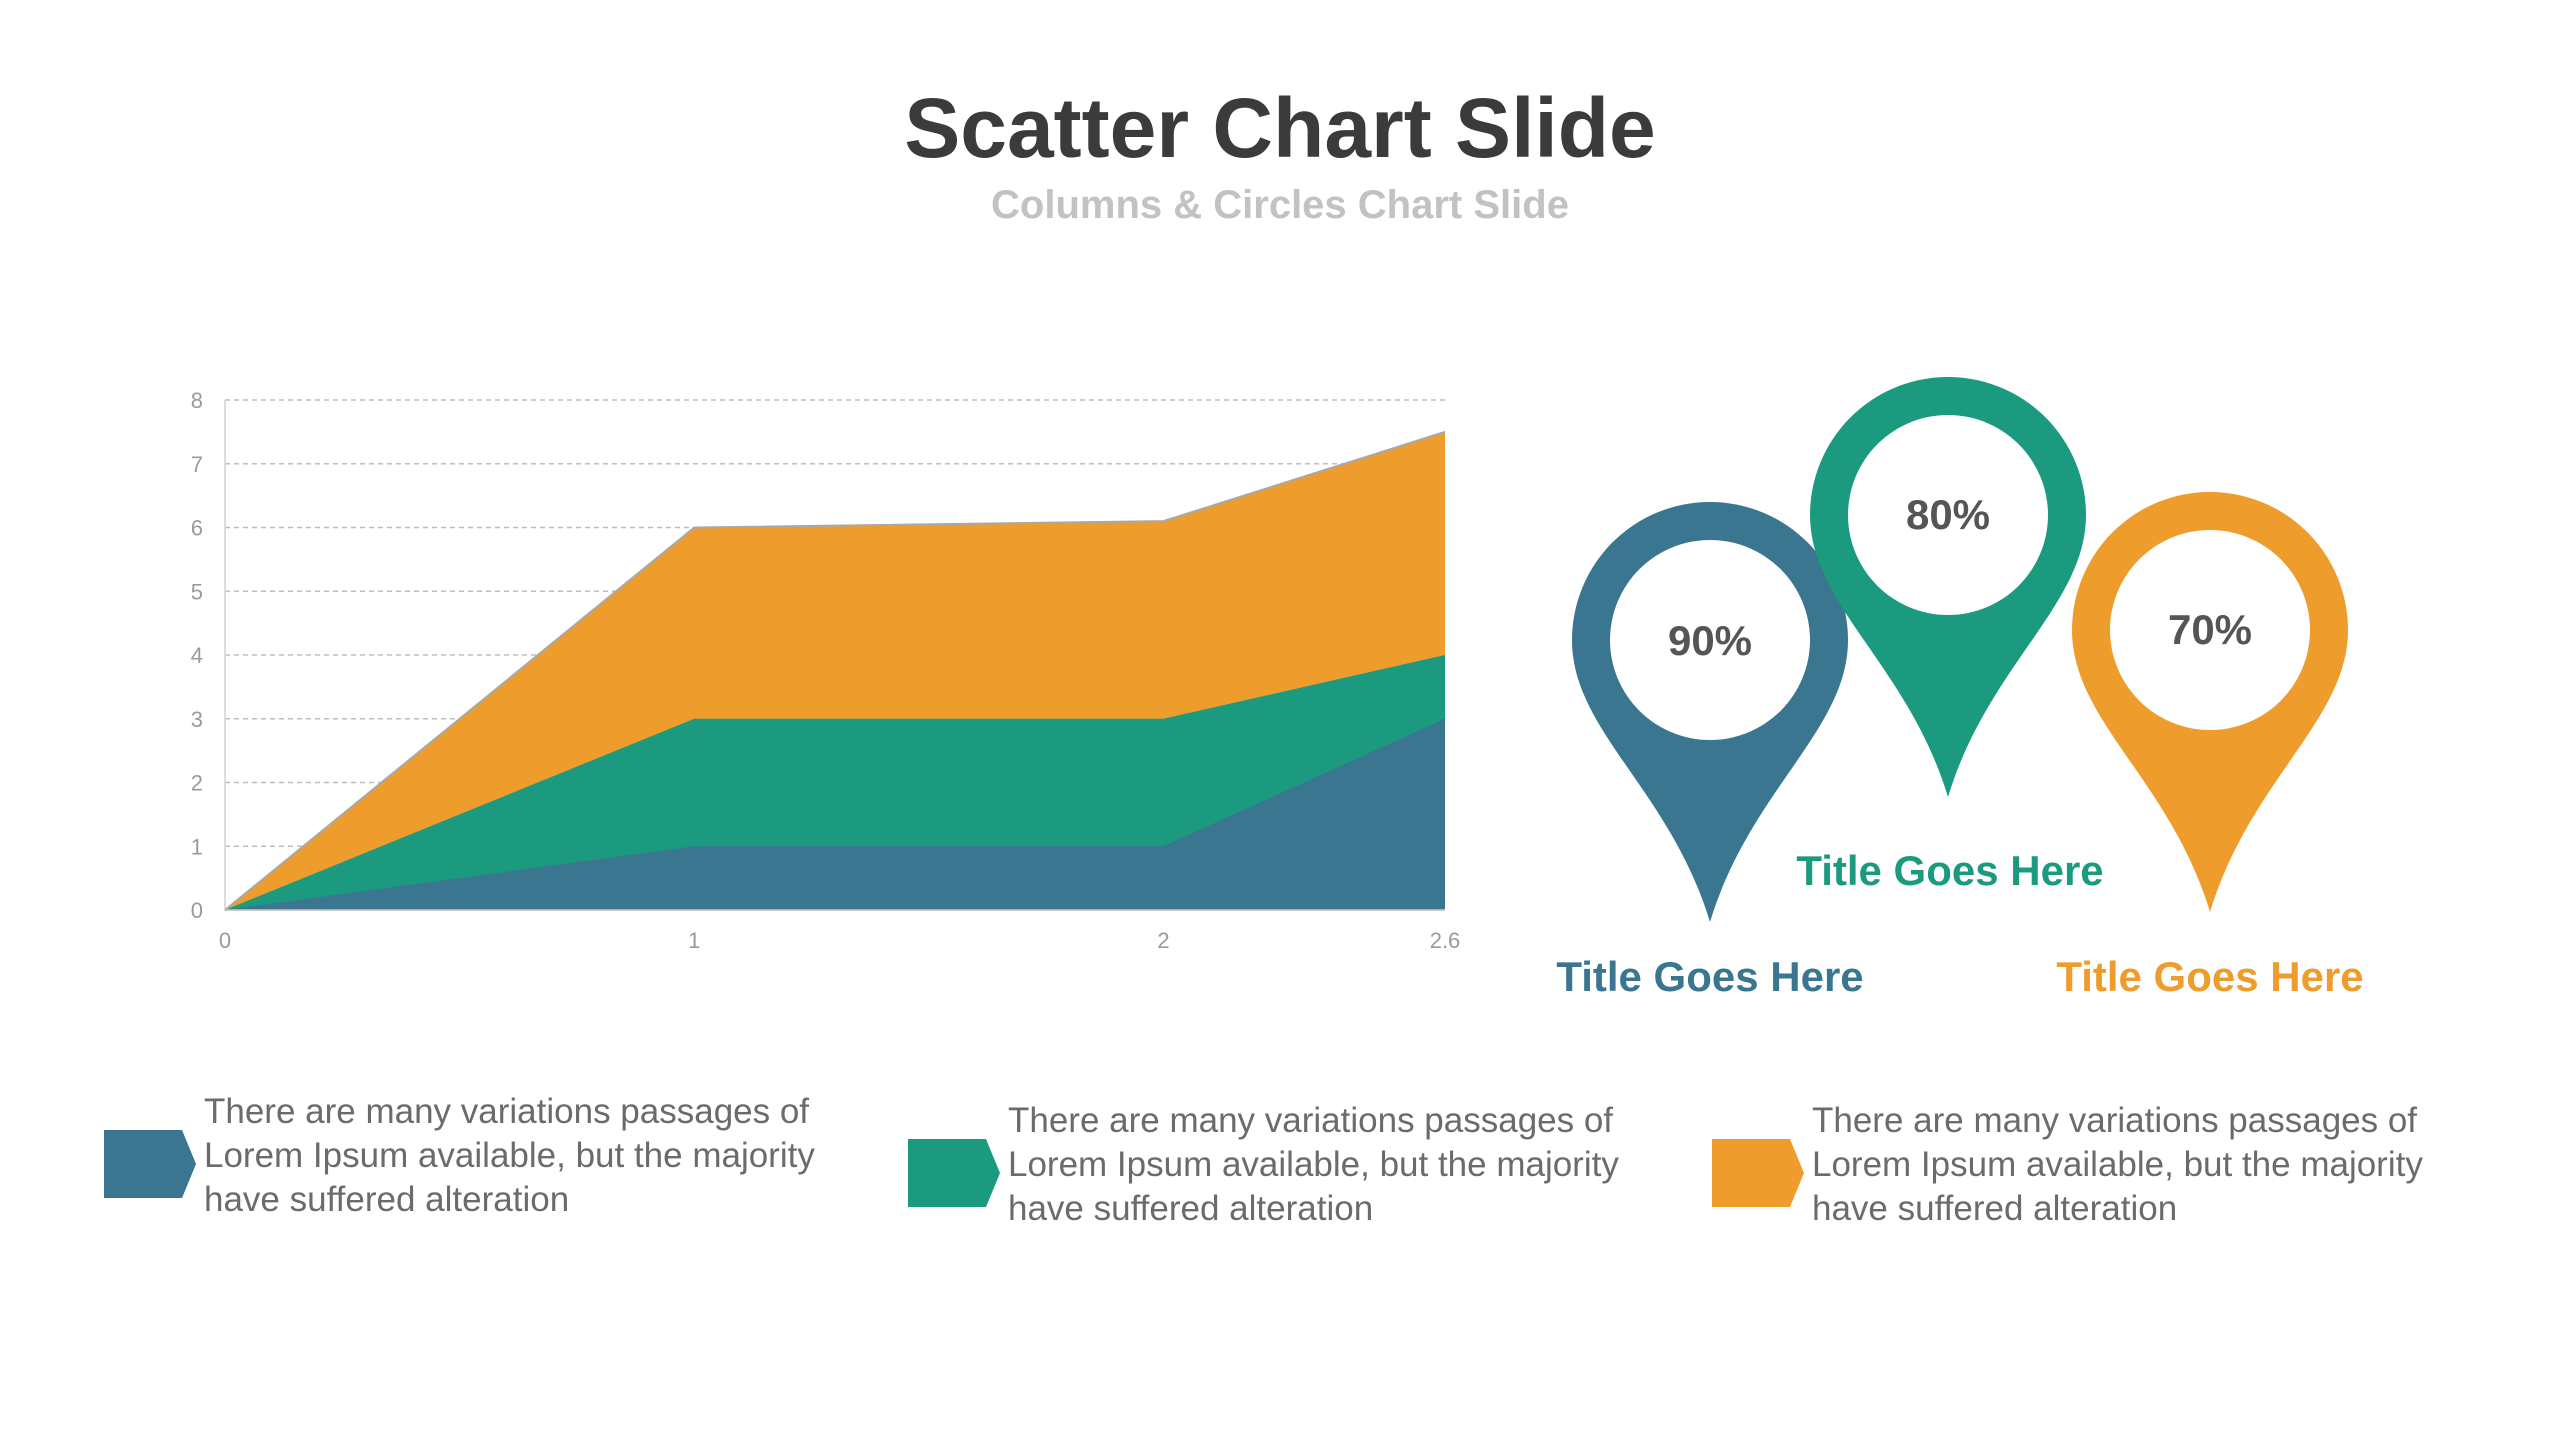  I want to click on pin-title-teal: Title Goes Here, so click(1950, 870).